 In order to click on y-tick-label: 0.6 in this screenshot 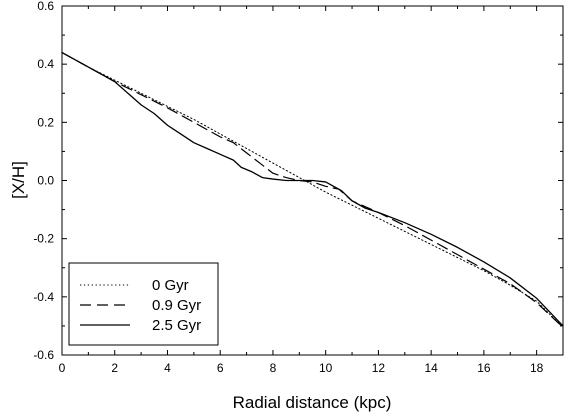, I will do `click(45, 6)`.